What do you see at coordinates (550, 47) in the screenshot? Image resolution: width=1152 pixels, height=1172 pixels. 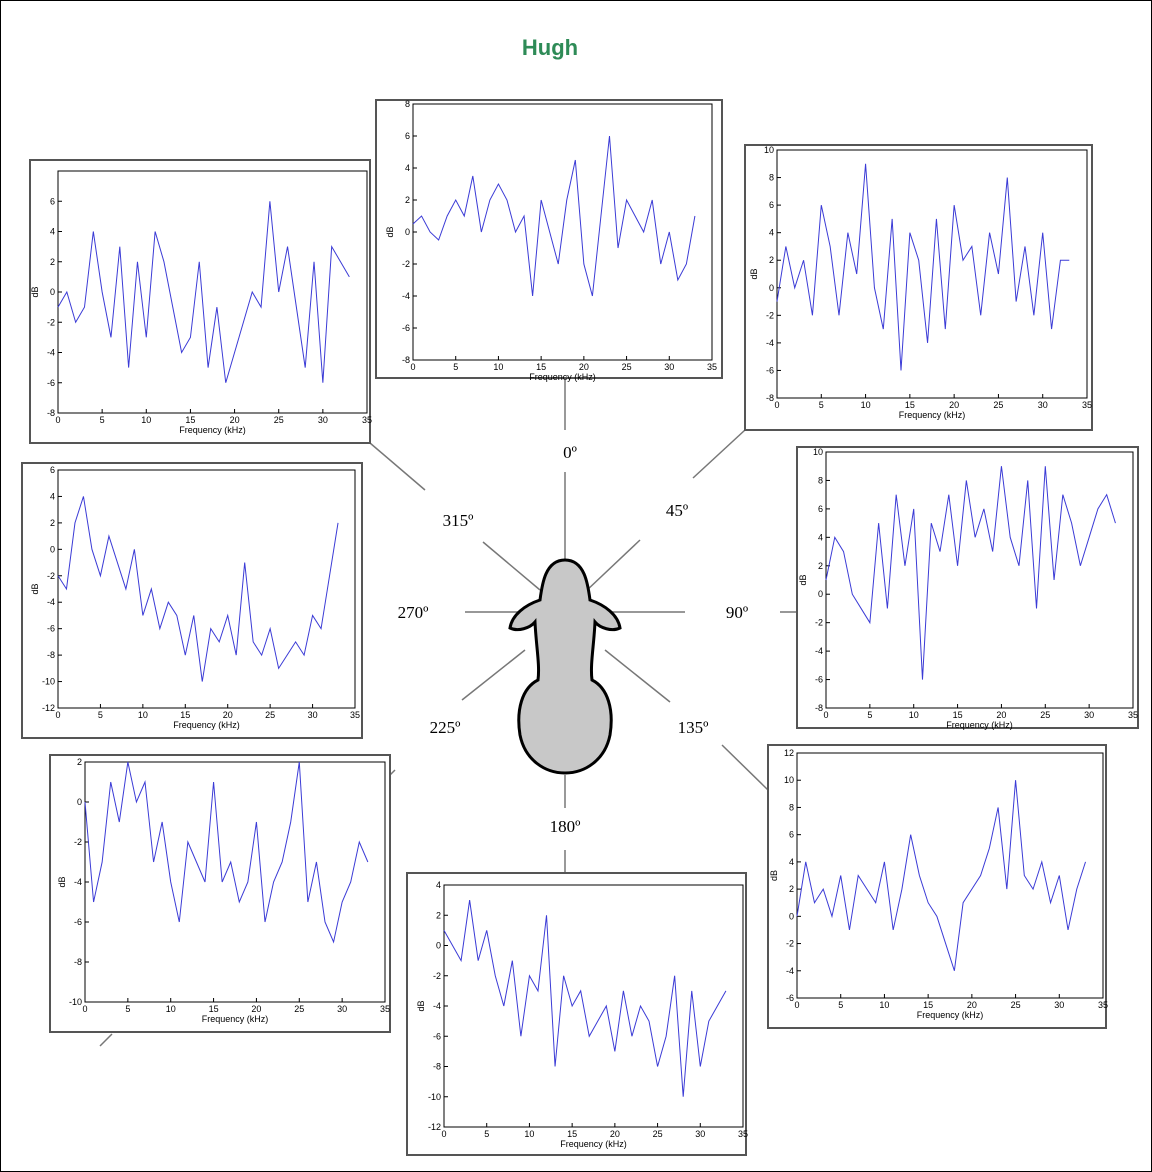 I see `figure-title: Hugh` at bounding box center [550, 47].